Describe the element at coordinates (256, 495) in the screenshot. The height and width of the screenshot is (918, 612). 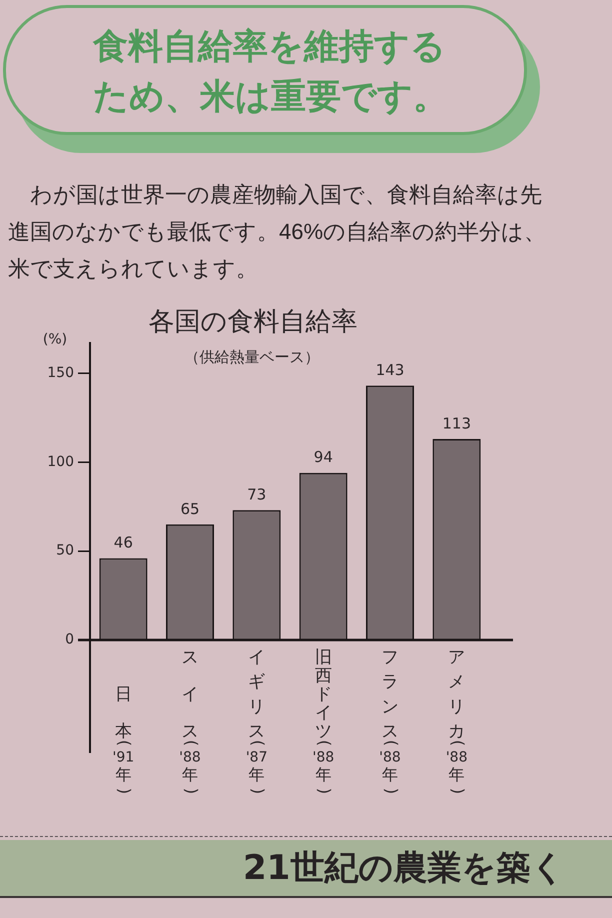
I see `data-label: 73` at that location.